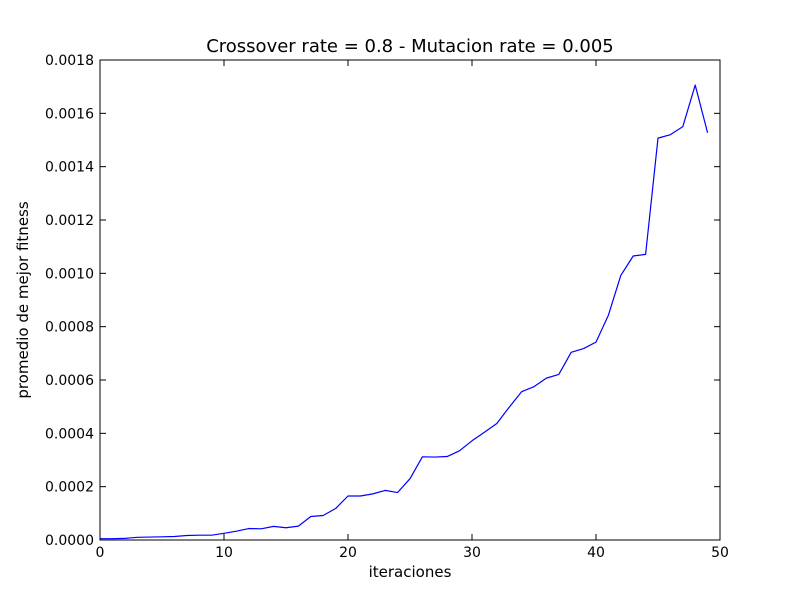 This screenshot has height=600, width=800. Describe the element at coordinates (23, 300) in the screenshot. I see `y-axis-label: promedio de mejor fitness` at that location.